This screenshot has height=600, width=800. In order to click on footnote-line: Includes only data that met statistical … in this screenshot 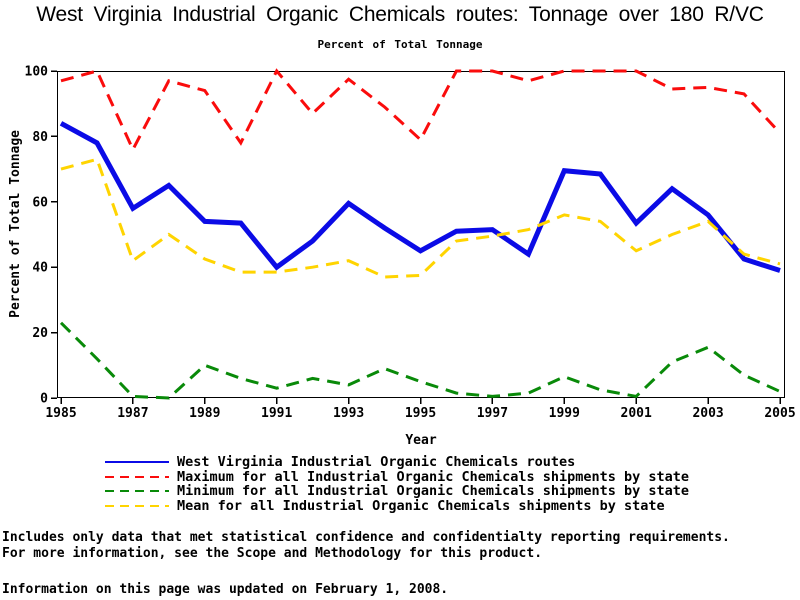, I will do `click(366, 537)`.